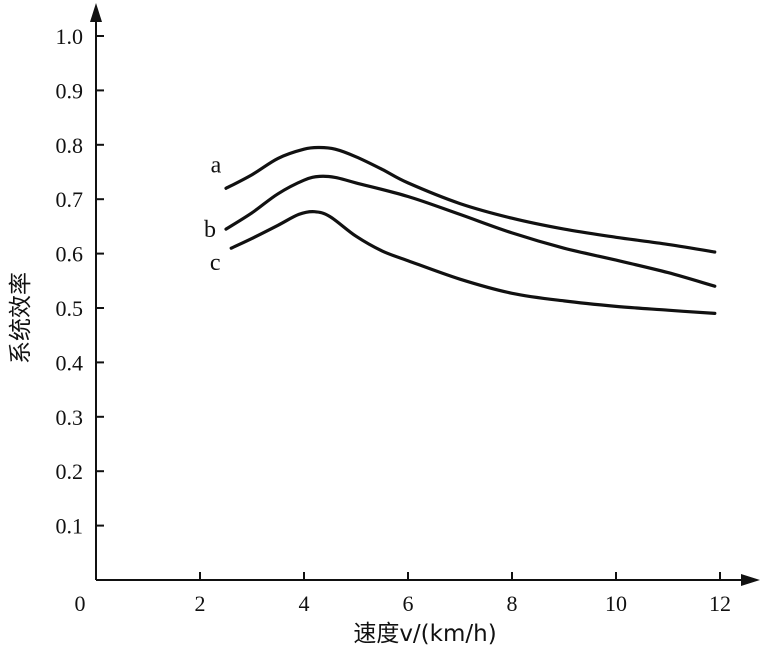 The image size is (761, 648). I want to click on y-tick-label: 0.7, so click(70, 199).